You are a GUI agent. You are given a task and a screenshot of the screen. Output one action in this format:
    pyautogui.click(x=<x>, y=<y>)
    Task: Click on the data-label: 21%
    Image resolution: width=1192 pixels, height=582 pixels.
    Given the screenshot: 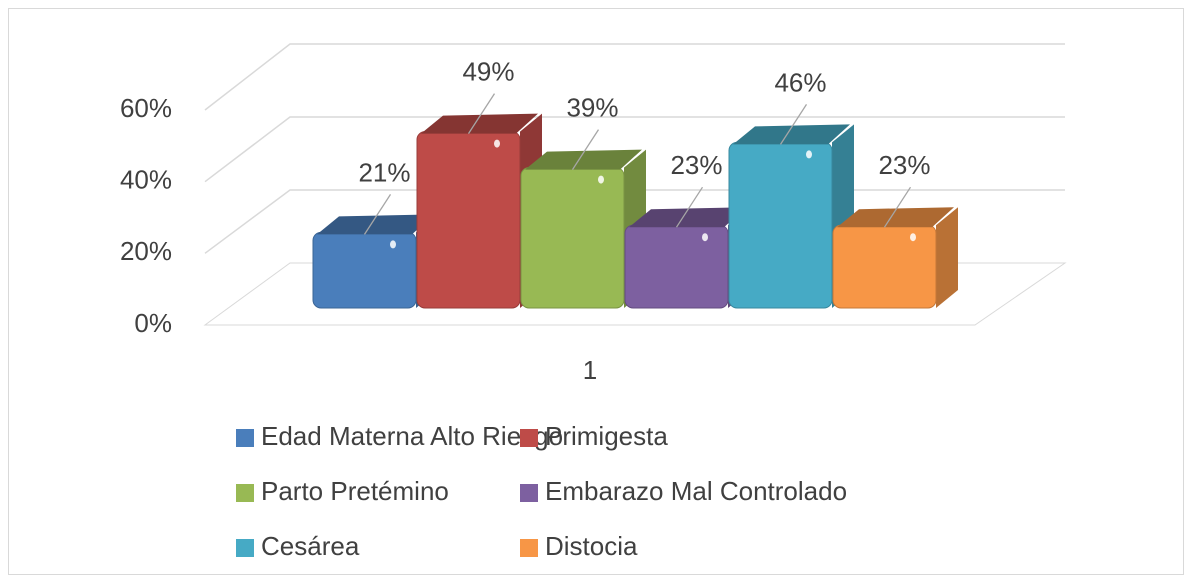 What is the action you would take?
    pyautogui.click(x=384, y=172)
    